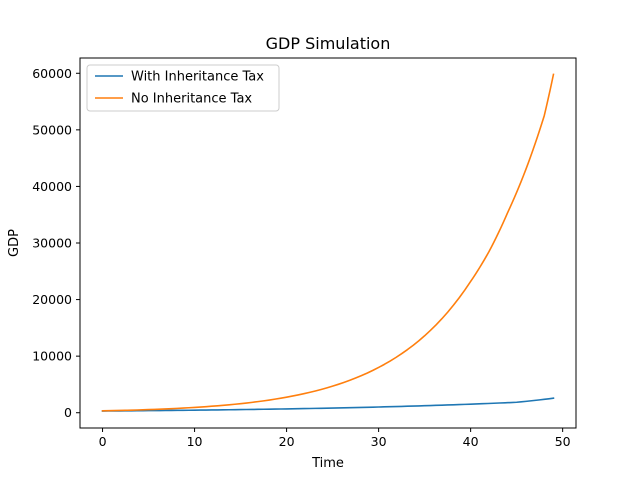 The image size is (640, 480). What do you see at coordinates (379, 441) in the screenshot?
I see `x-tick-label: 30` at bounding box center [379, 441].